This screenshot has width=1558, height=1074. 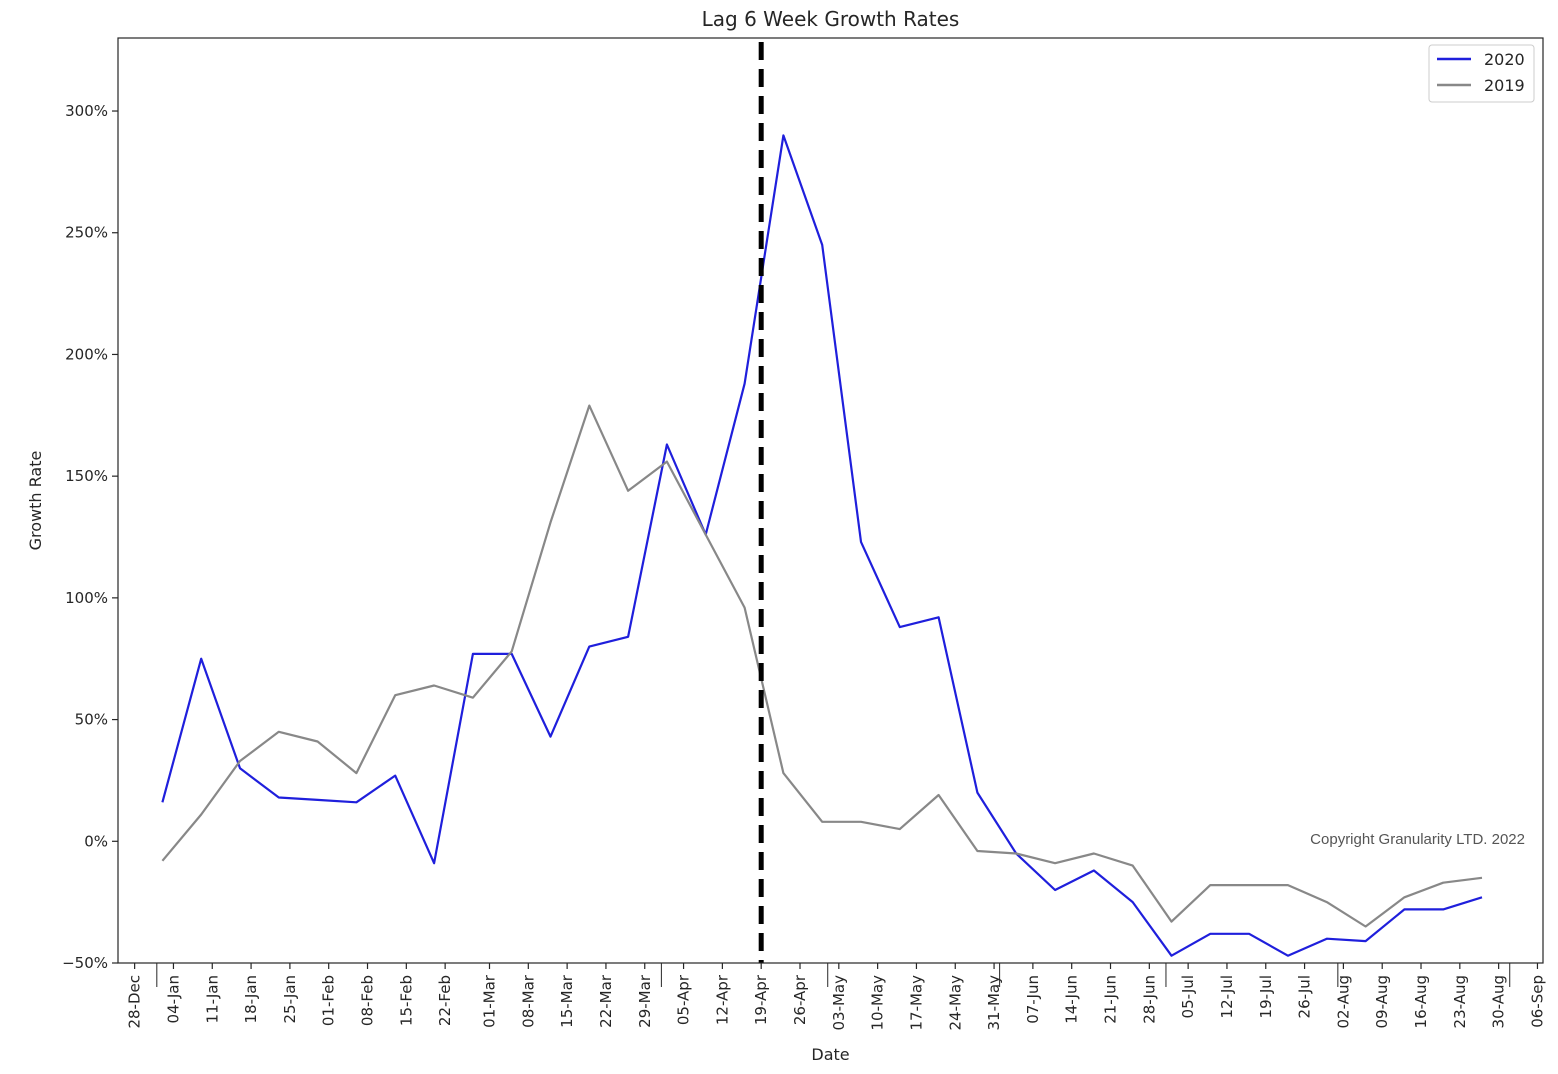 What do you see at coordinates (91, 720) in the screenshot?
I see `y-tick-label: 50%` at bounding box center [91, 720].